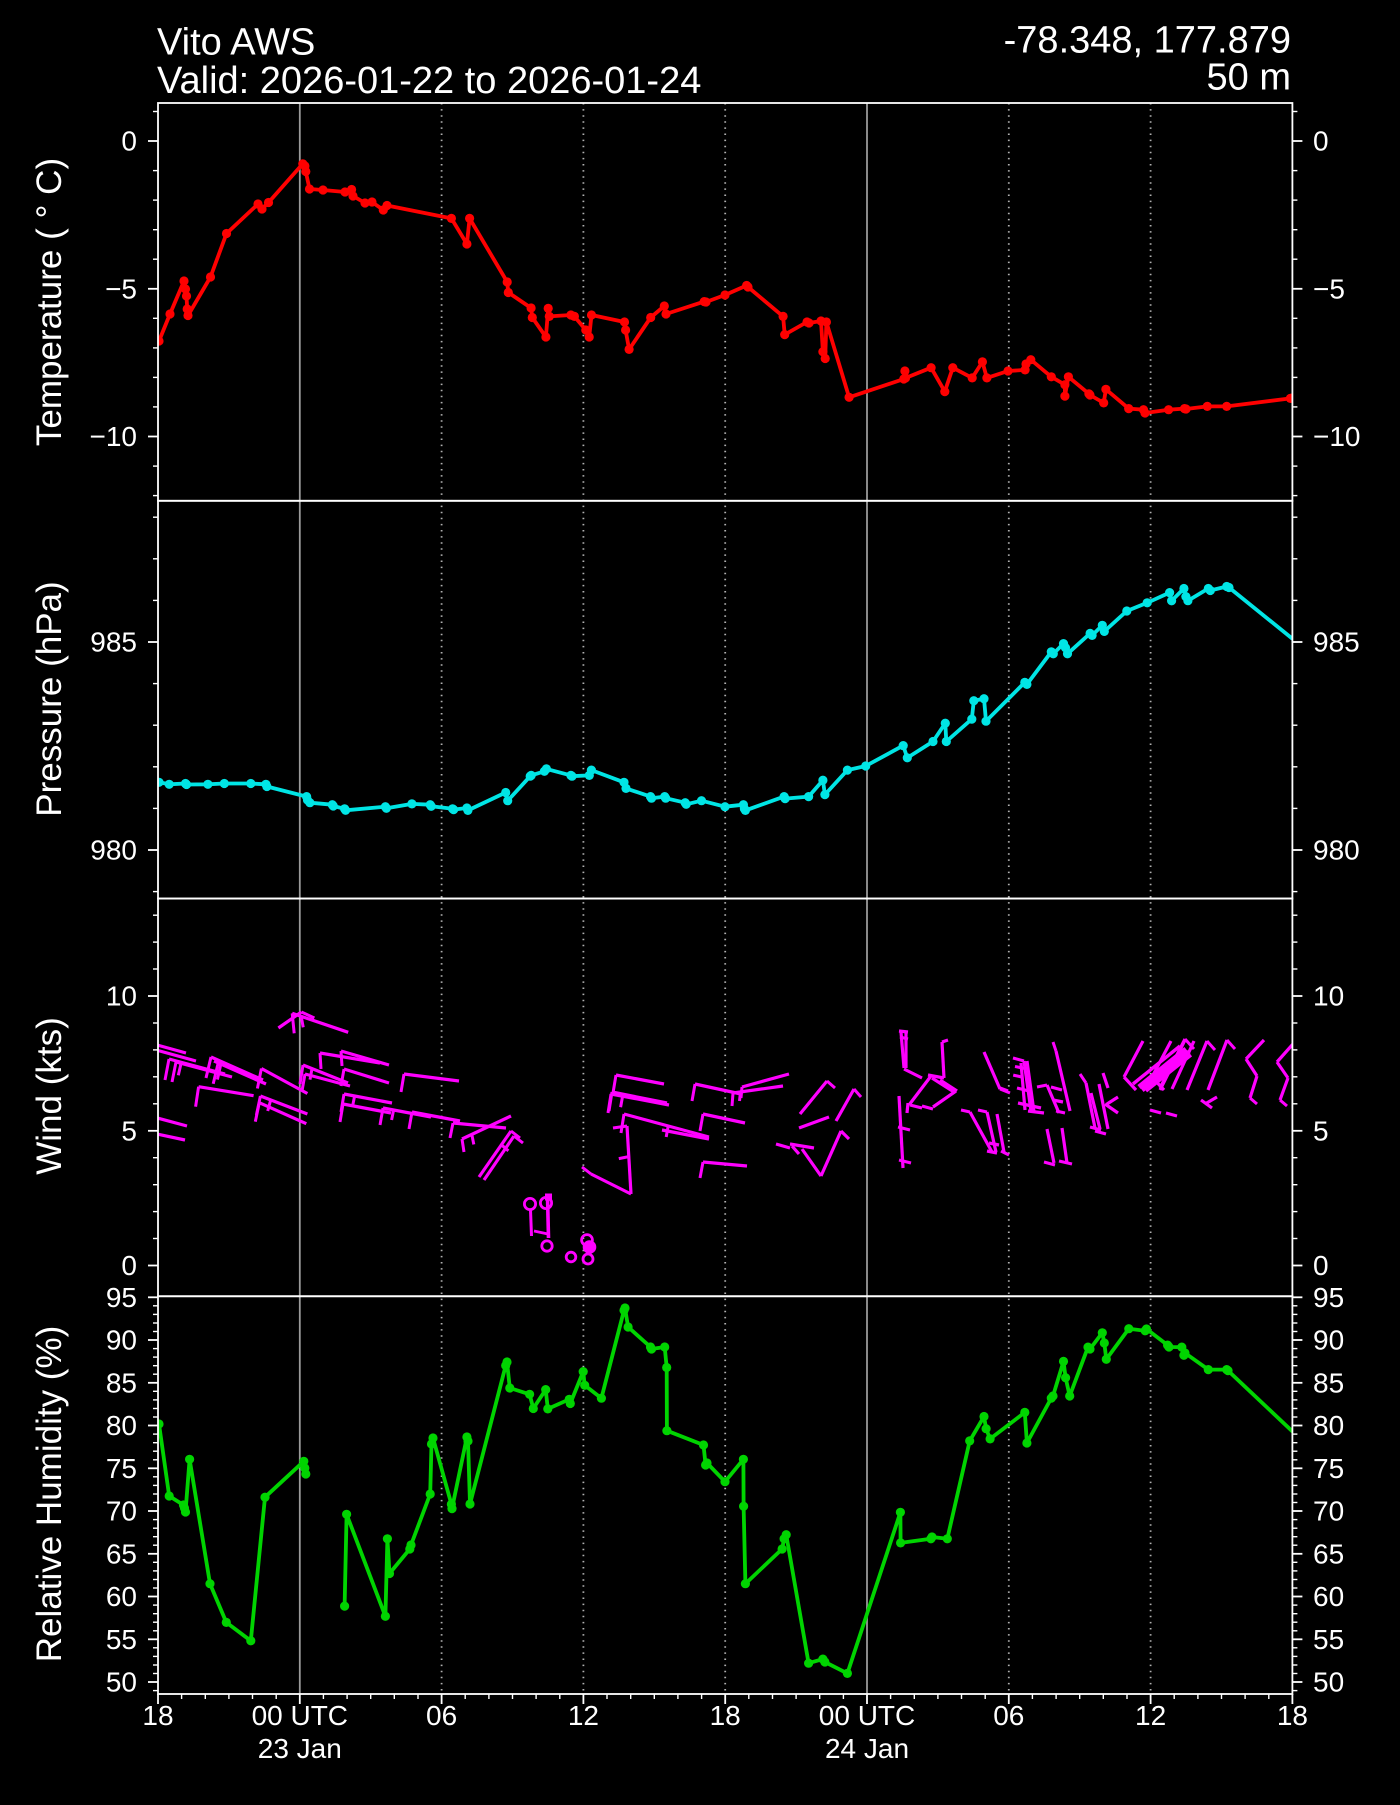  What do you see at coordinates (867, 1748) in the screenshot?
I see `svg-text: 24 Jan` at bounding box center [867, 1748].